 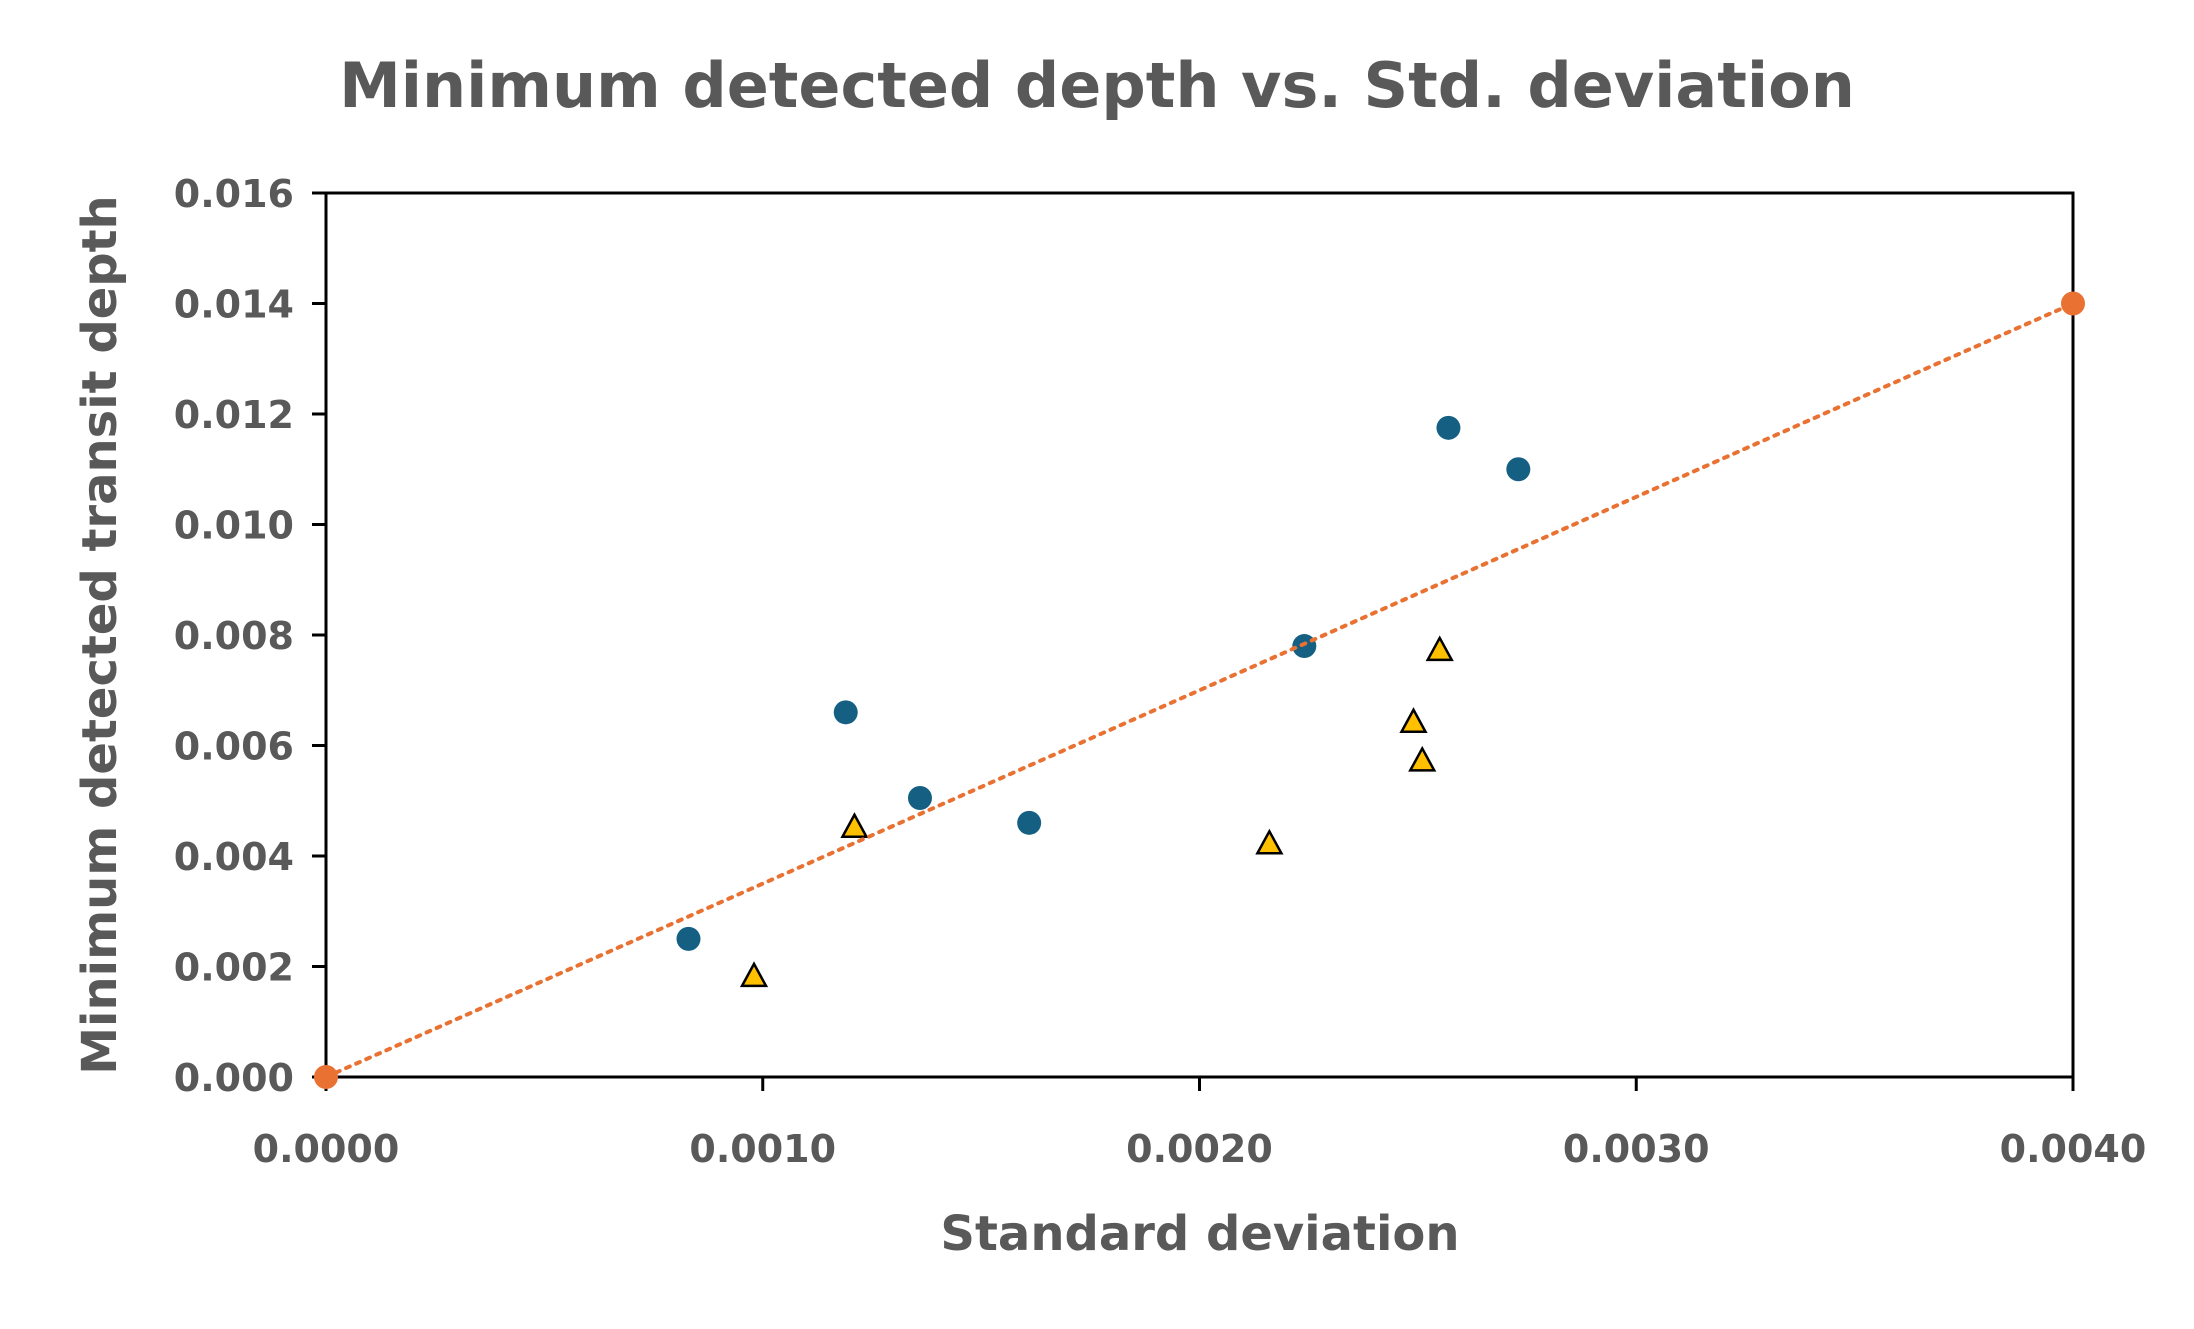 What do you see at coordinates (234, 636) in the screenshot?
I see `y-tick-label: 0.008` at bounding box center [234, 636].